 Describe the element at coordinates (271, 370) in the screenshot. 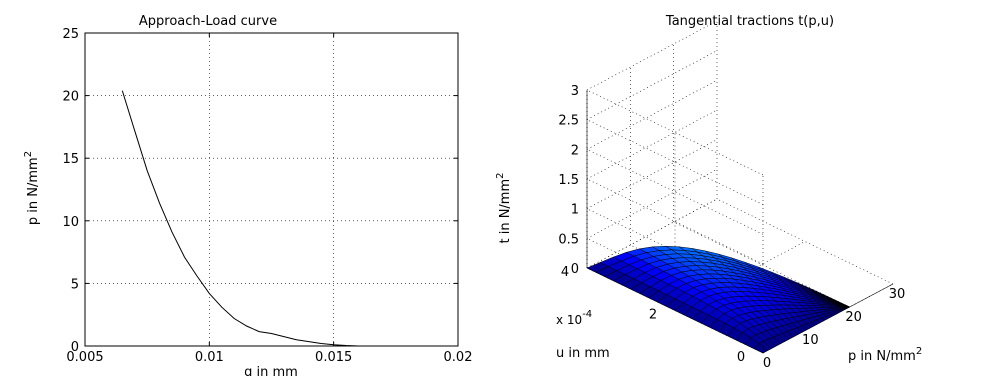

I see `left-x-axis-label: g in mm` at that location.